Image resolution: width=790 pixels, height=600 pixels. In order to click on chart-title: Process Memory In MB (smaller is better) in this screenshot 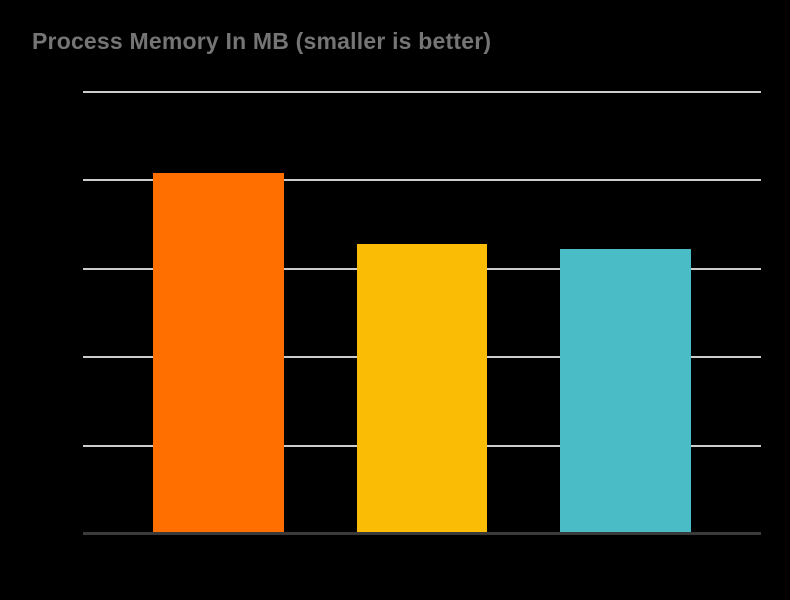, I will do `click(262, 41)`.